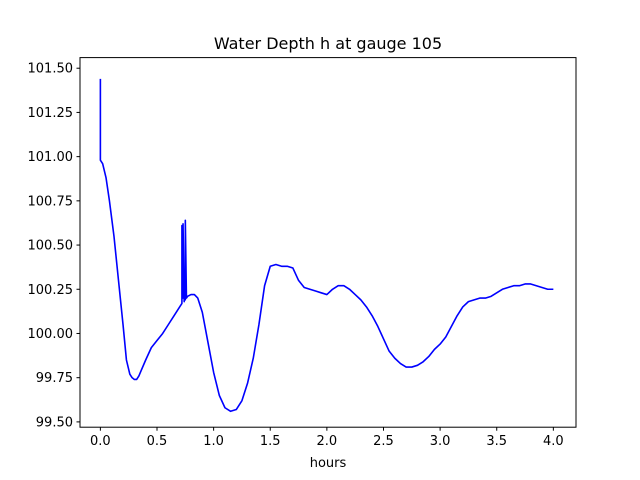 The image size is (640, 480). What do you see at coordinates (51, 201) in the screenshot?
I see `y-tick-label: 100.75` at bounding box center [51, 201].